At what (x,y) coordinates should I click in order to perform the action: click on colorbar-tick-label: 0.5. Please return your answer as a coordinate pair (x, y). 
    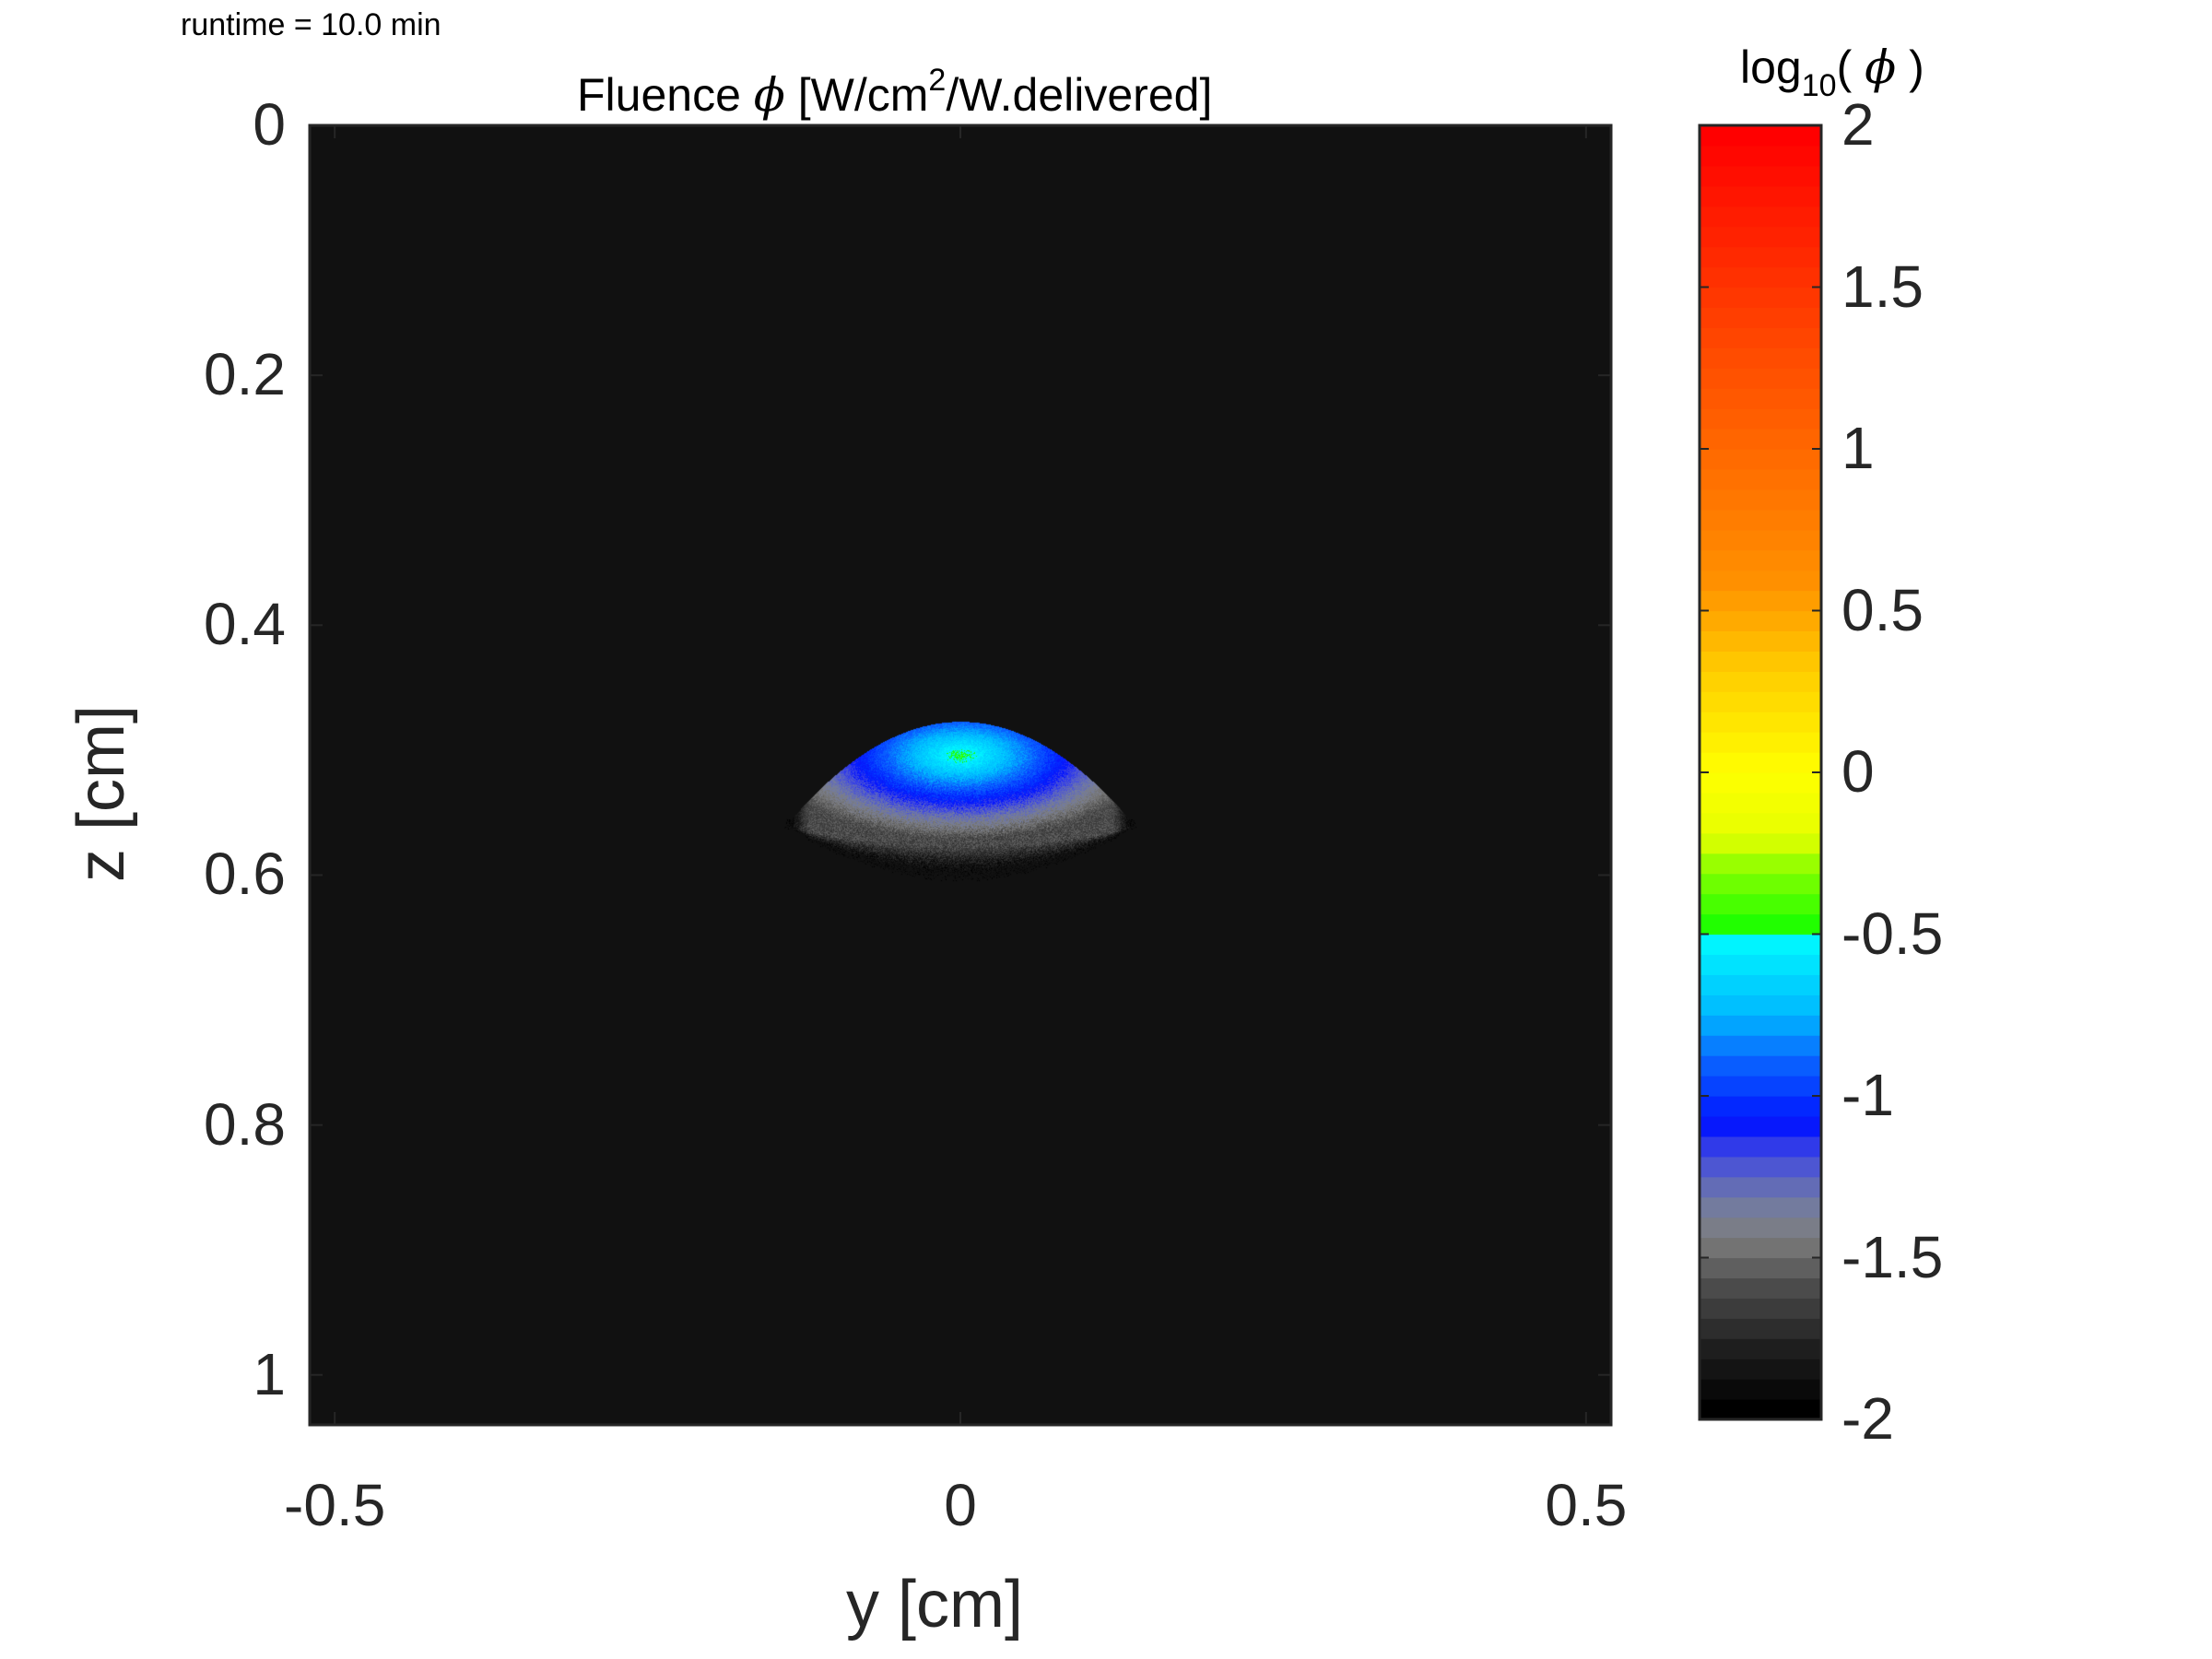
    Looking at the image, I should click on (1882, 609).